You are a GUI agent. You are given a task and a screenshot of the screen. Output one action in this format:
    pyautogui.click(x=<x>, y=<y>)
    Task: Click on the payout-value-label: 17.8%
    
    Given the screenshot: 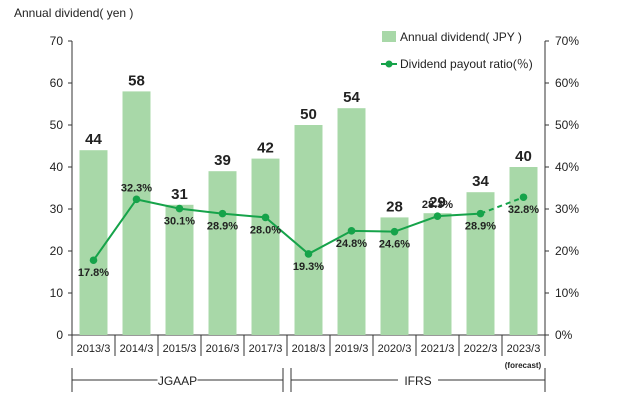 What is the action you would take?
    pyautogui.click(x=93, y=273)
    